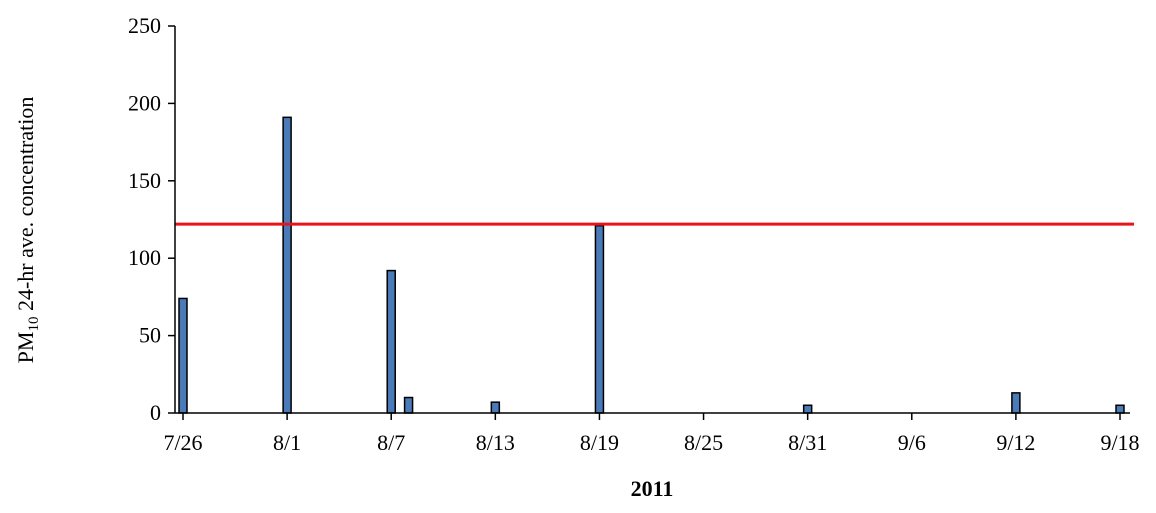  I want to click on y-axis-title-rest: 24-hr ave. concentration, so click(25, 207).